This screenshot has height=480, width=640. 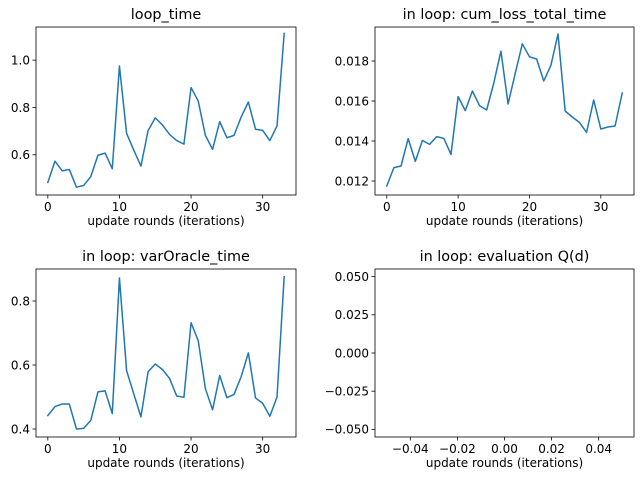 What do you see at coordinates (166, 257) in the screenshot?
I see `subplot-title: in loop: varOracle_time` at bounding box center [166, 257].